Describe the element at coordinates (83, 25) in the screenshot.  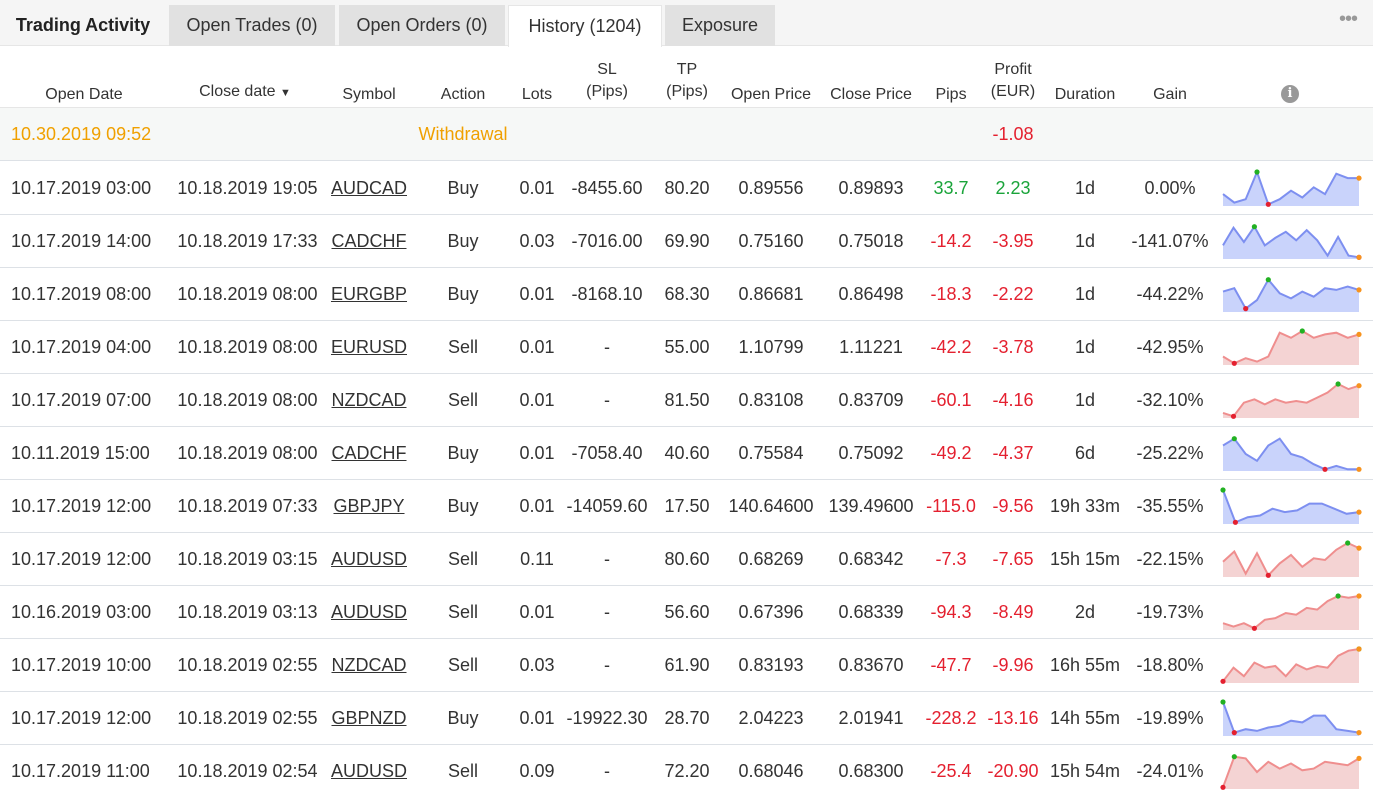
I see `tab-trading-activity: Trading Activity` at that location.